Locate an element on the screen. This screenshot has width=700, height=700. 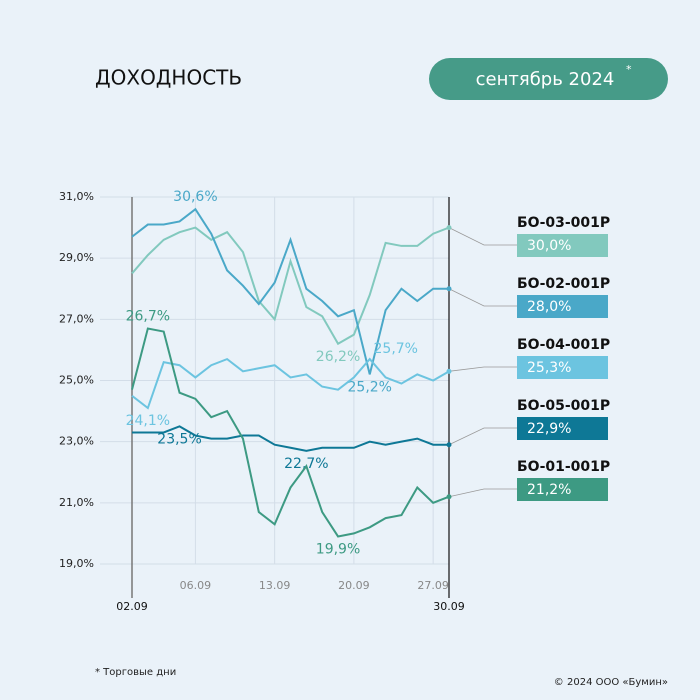
value-label: 23,5% is located at coordinates (179, 439).